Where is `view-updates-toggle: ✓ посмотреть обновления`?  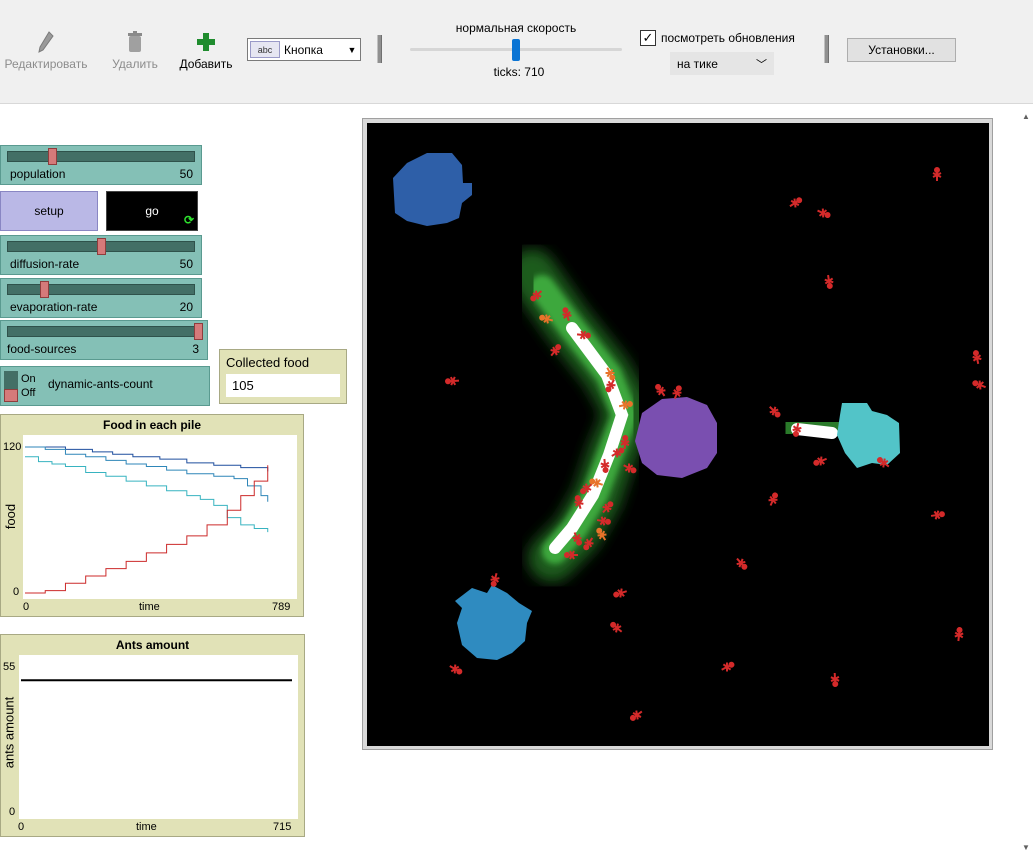
view-updates-toggle: ✓ посмотреть обновления is located at coordinates (717, 38).